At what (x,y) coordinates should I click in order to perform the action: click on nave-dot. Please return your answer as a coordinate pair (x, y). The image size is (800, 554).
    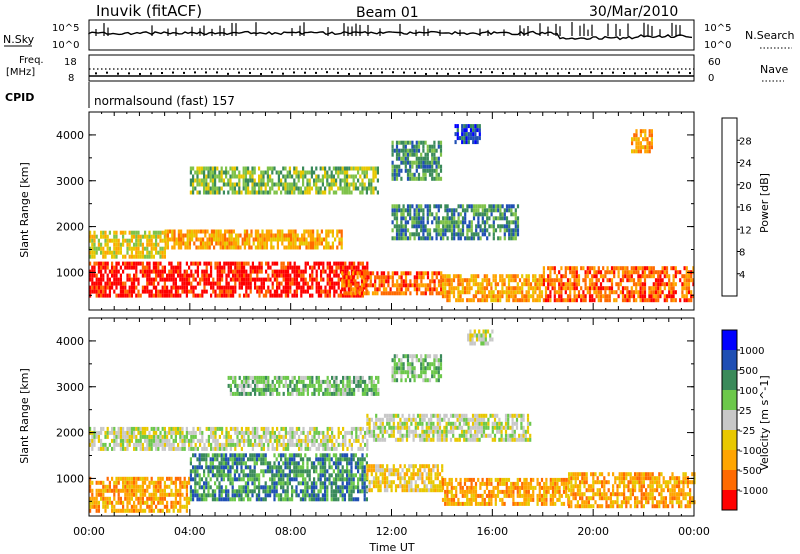
    Looking at the image, I should click on (624, 72).